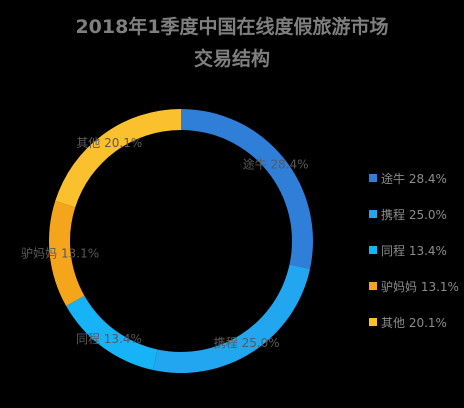 This screenshot has width=464, height=408. Describe the element at coordinates (420, 286) in the screenshot. I see `legend-label-slice-4: 驴妈妈 13.1%` at that location.